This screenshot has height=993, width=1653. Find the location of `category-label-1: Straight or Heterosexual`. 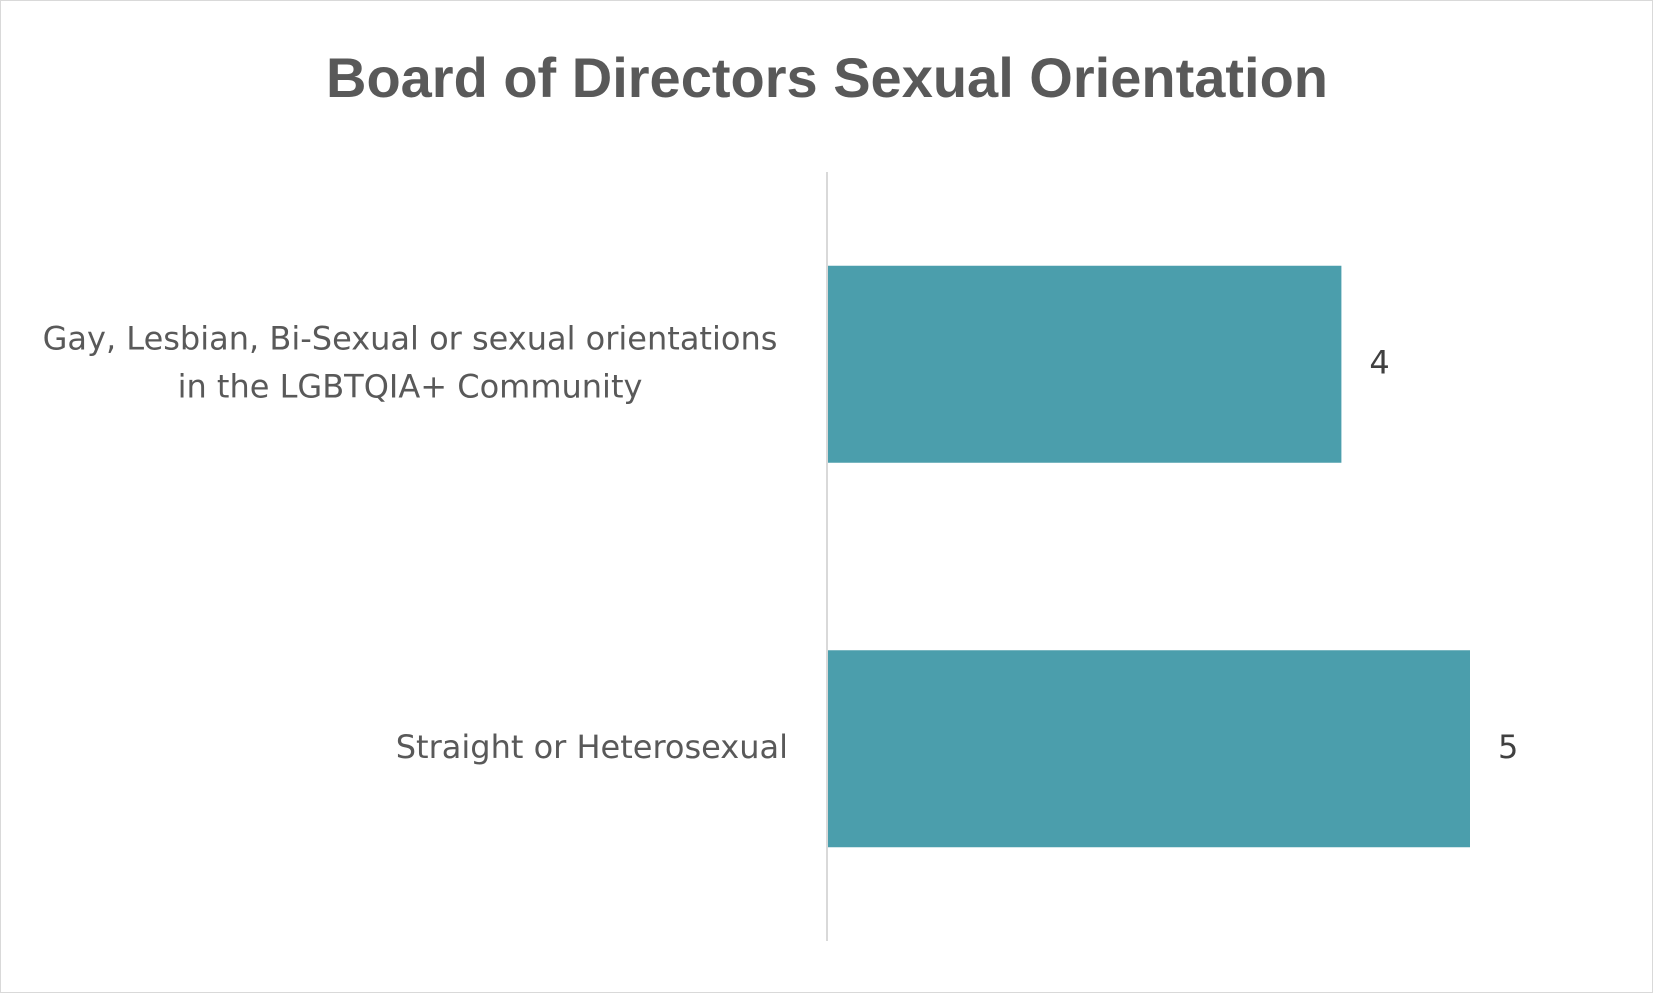

category-label-1: Straight or Heterosexual is located at coordinates (592, 747).